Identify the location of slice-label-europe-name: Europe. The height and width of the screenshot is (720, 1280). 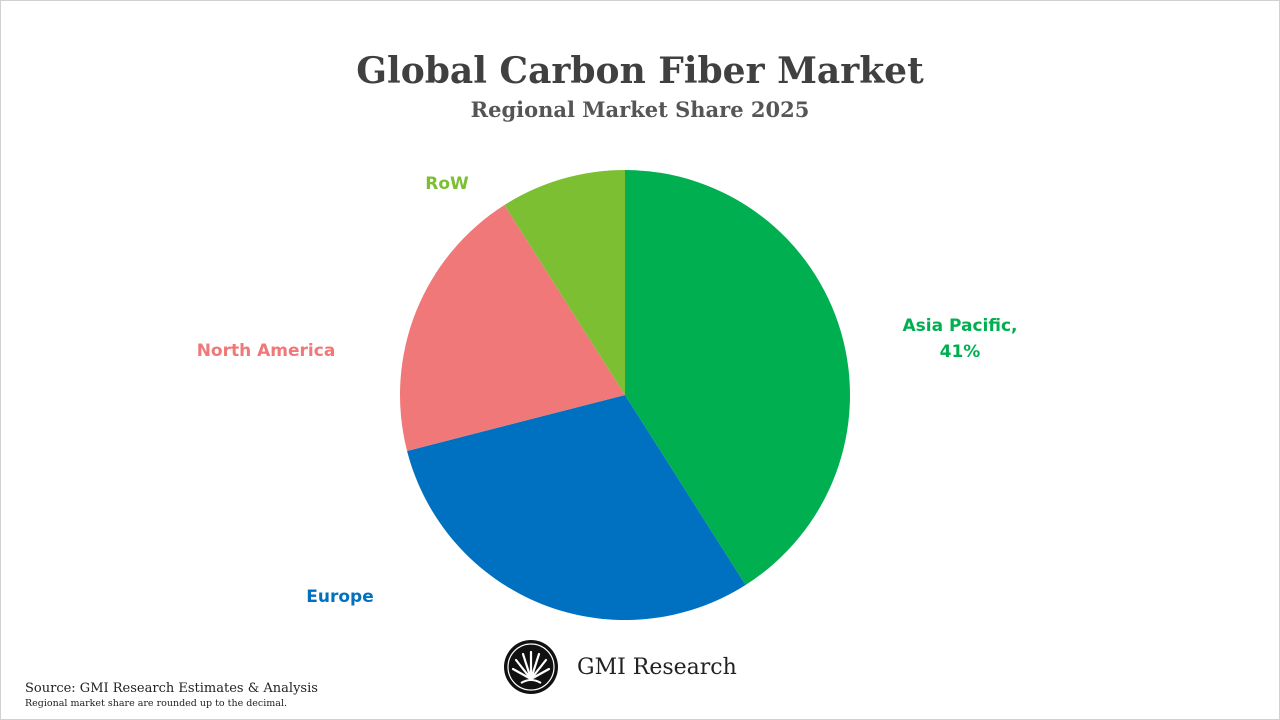
(340, 597).